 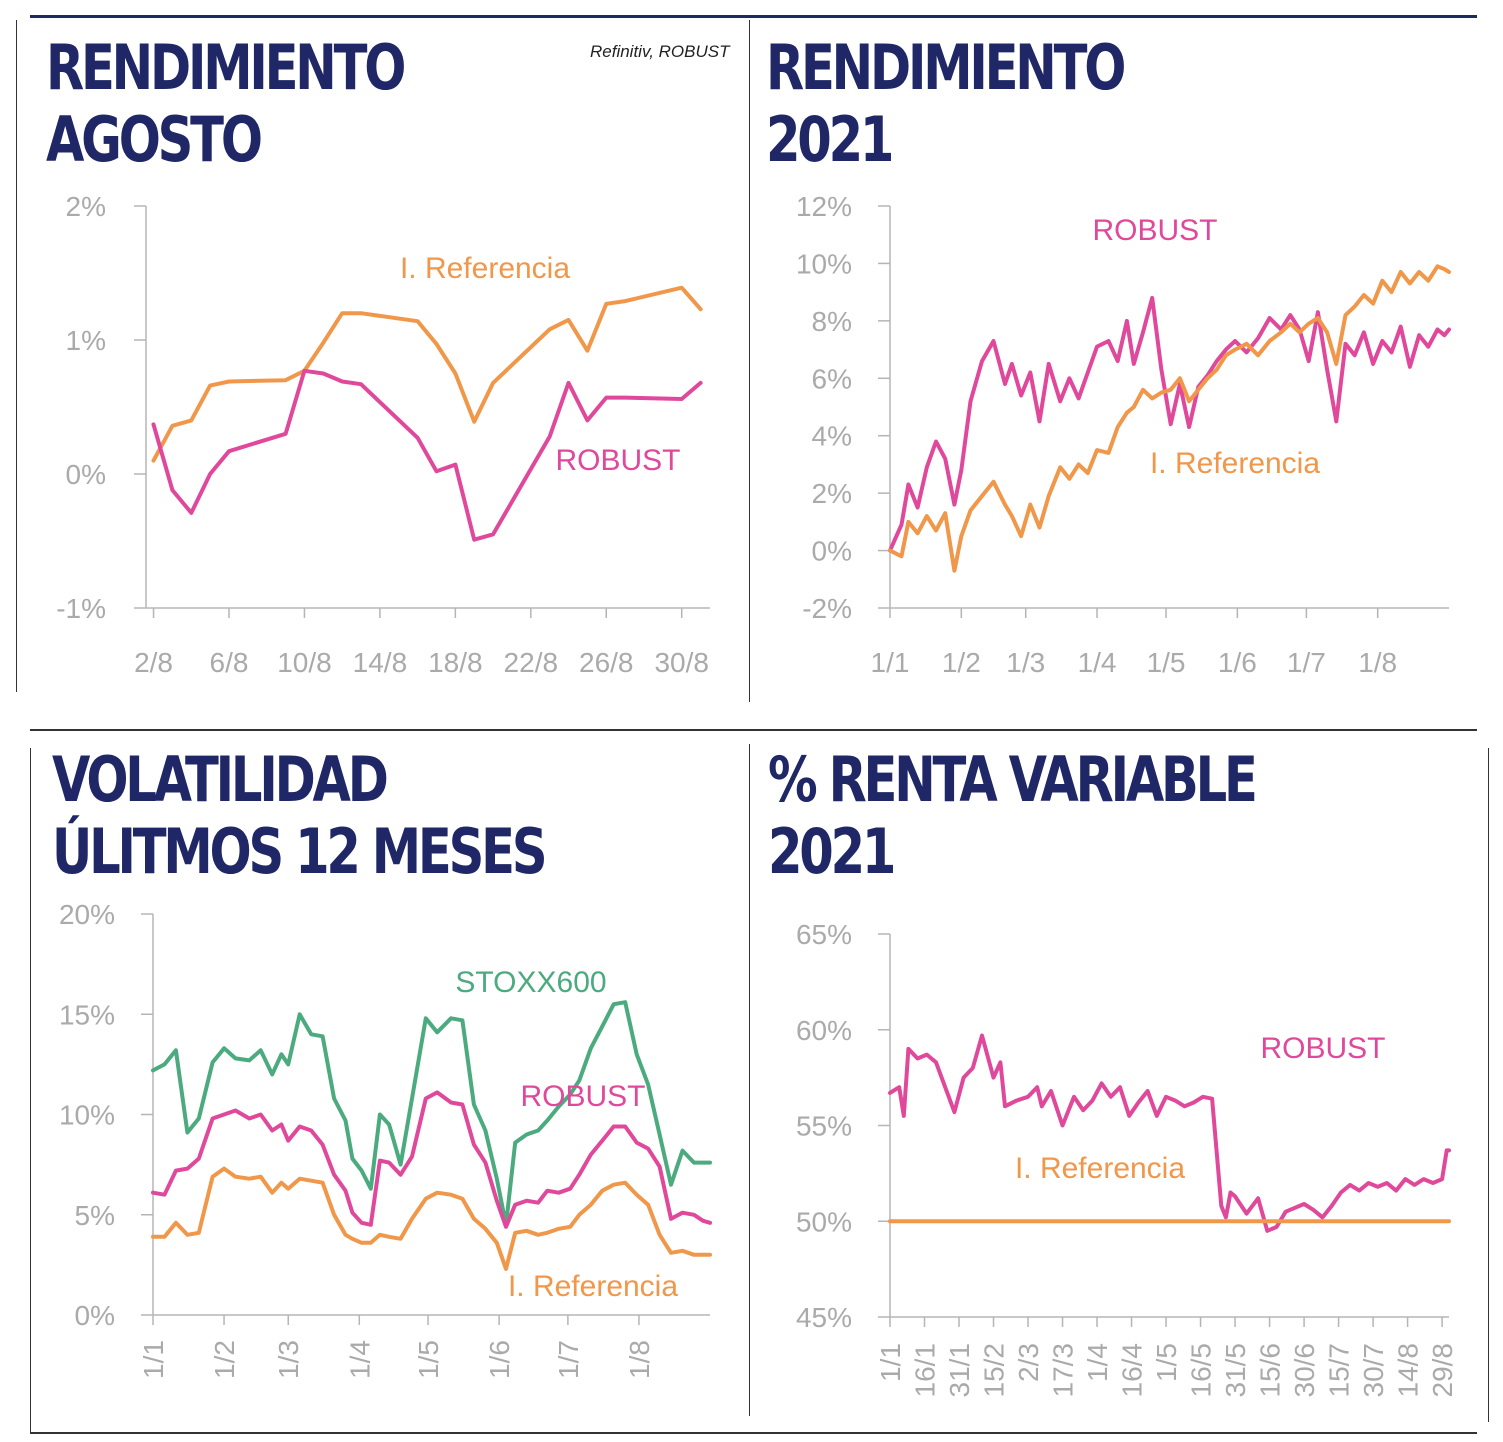 What do you see at coordinates (994, 1370) in the screenshot?
I see `x-tick-label: 15/2` at bounding box center [994, 1370].